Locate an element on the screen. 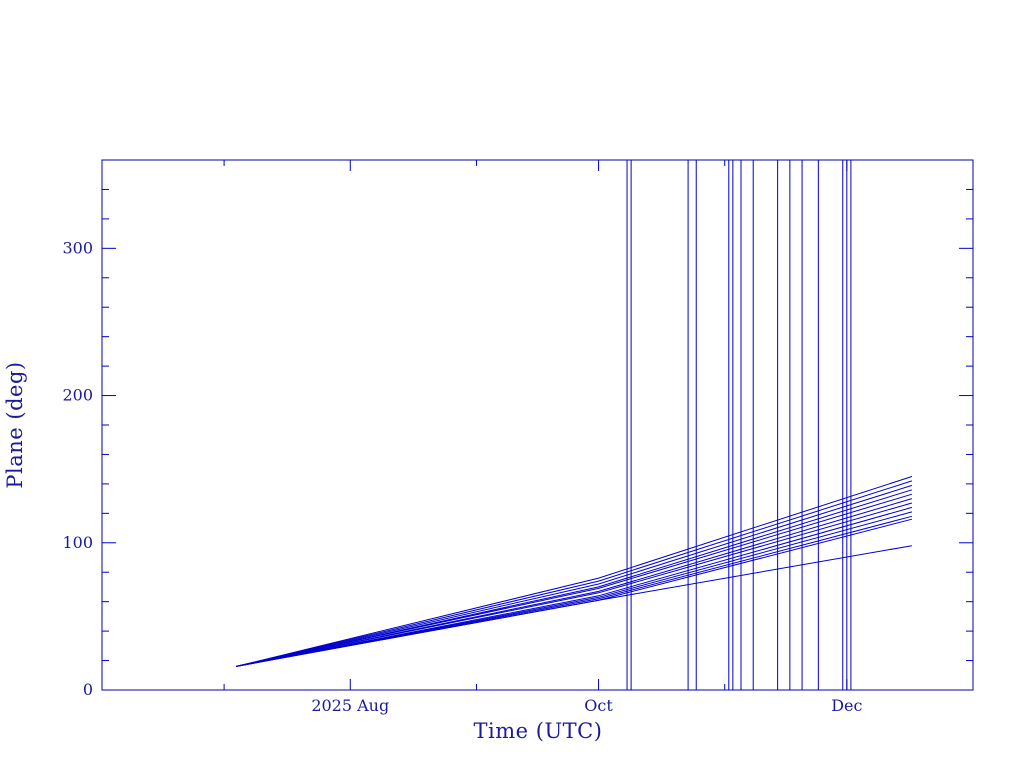 This screenshot has width=1024, height=768. x-tick-labels: 2025 Aug Oct Dec is located at coordinates (586, 705).